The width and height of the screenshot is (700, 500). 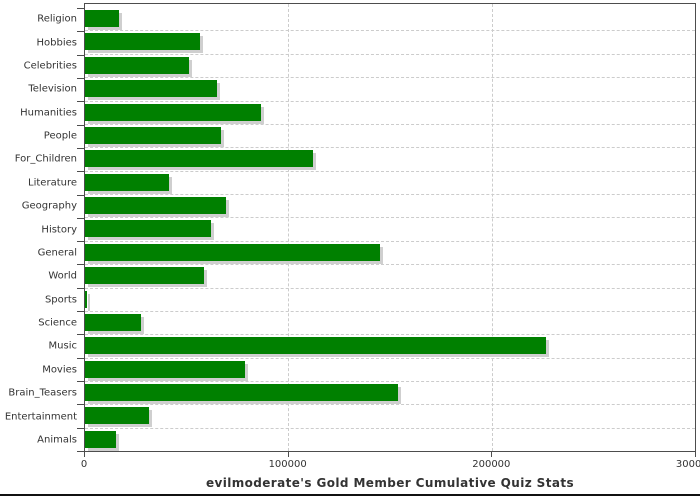 What do you see at coordinates (361, 90) in the screenshot?
I see `bar-row: Television` at bounding box center [361, 90].